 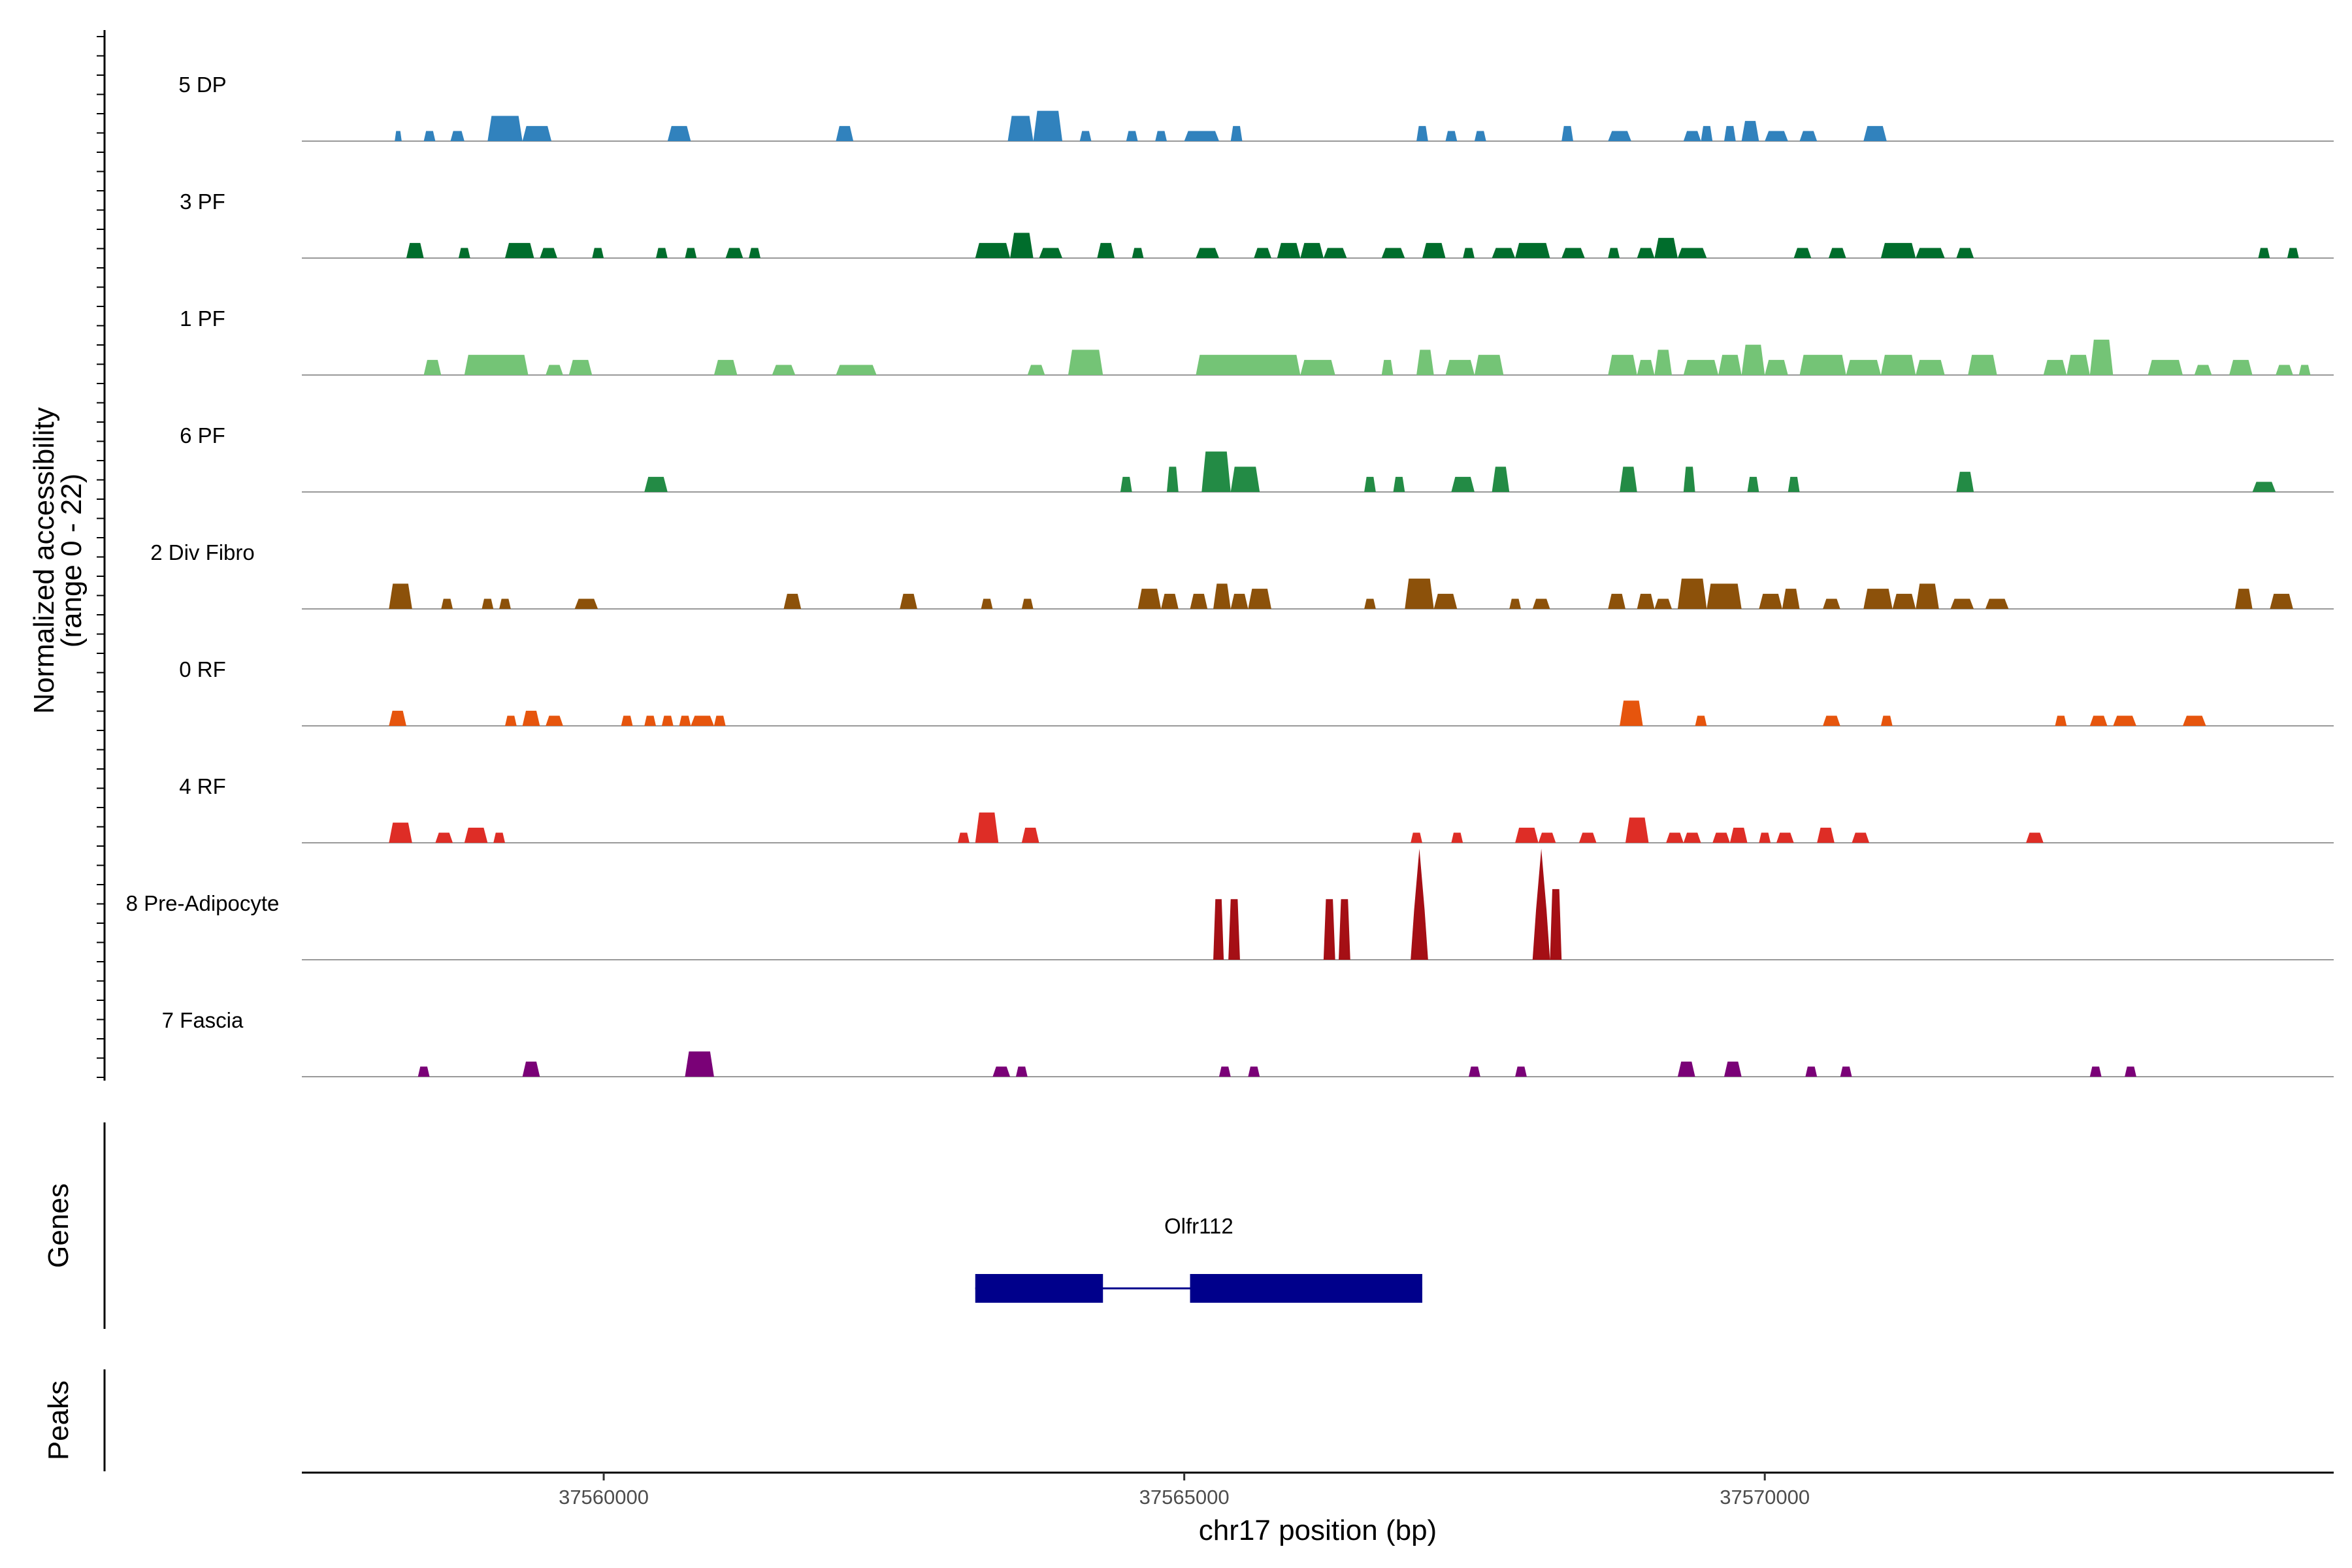 What do you see at coordinates (58, 1420) in the screenshot?
I see `peaks-panel-title: Peaks` at bounding box center [58, 1420].